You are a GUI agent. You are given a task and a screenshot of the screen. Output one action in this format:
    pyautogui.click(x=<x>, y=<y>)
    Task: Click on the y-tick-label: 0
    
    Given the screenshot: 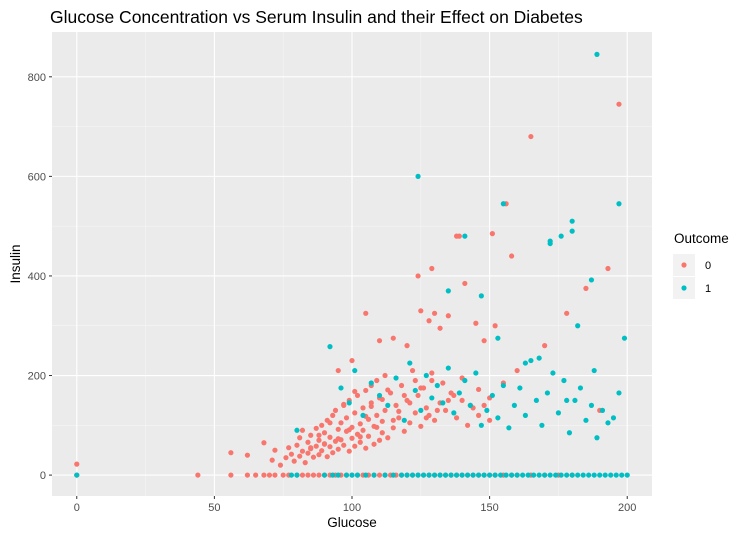 What is the action you would take?
    pyautogui.click(x=43, y=476)
    